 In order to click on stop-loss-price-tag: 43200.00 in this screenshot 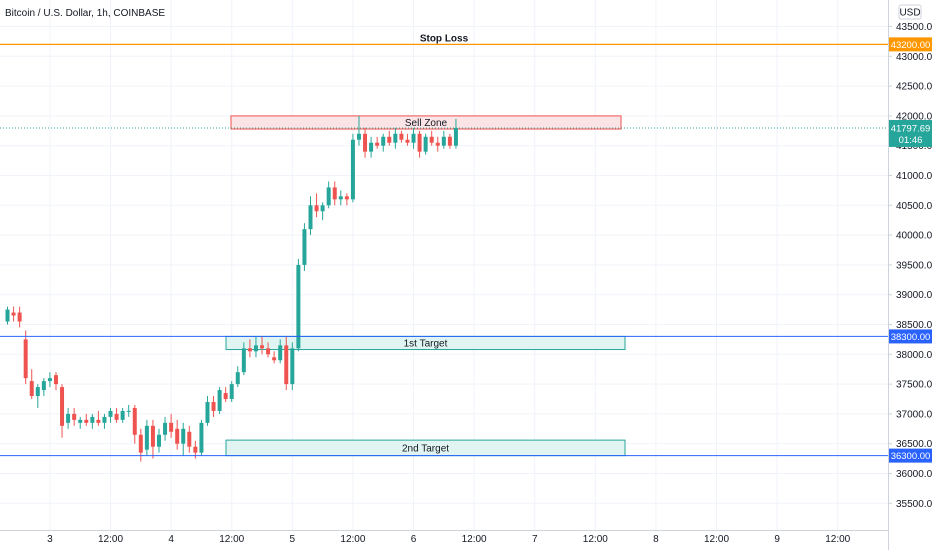, I will do `click(911, 45)`.